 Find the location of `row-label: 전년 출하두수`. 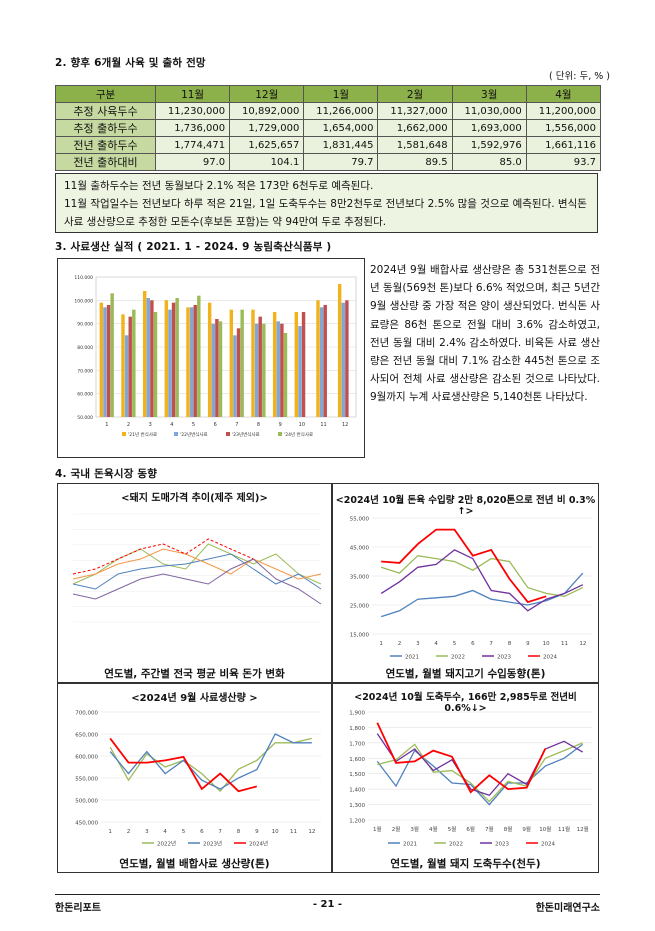

row-label: 전년 출하두수 is located at coordinates (105, 145).